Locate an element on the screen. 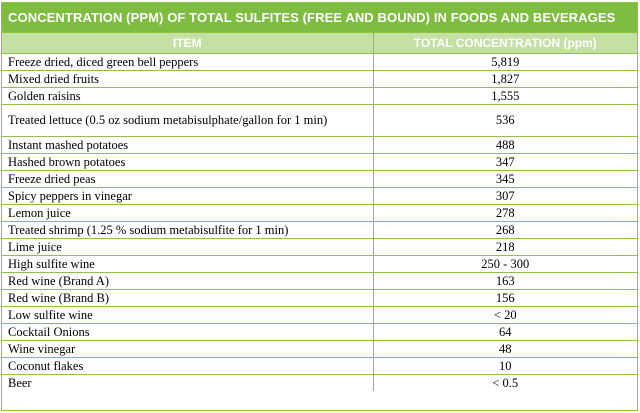 Image resolution: width=640 pixels, height=413 pixels. table-row: Freeze dried peas 345 is located at coordinates (319, 179).